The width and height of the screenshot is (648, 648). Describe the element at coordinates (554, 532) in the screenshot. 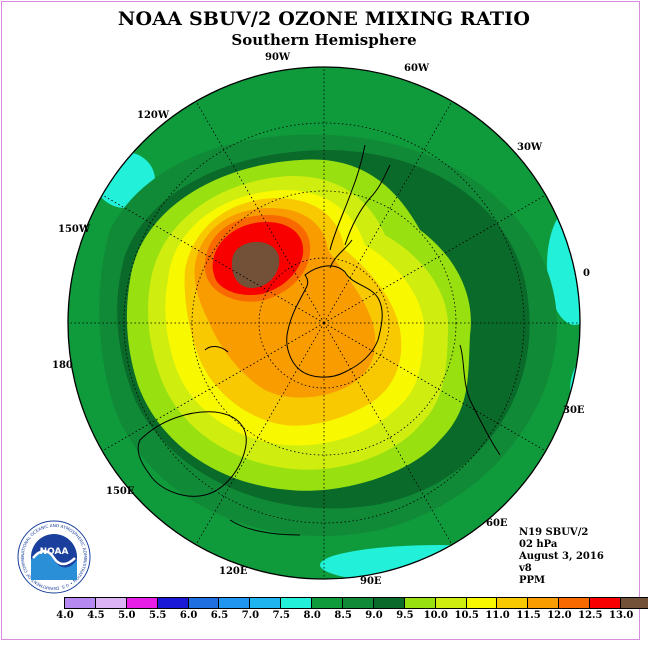

I see `satellite-label: N19 SBUV/2` at that location.